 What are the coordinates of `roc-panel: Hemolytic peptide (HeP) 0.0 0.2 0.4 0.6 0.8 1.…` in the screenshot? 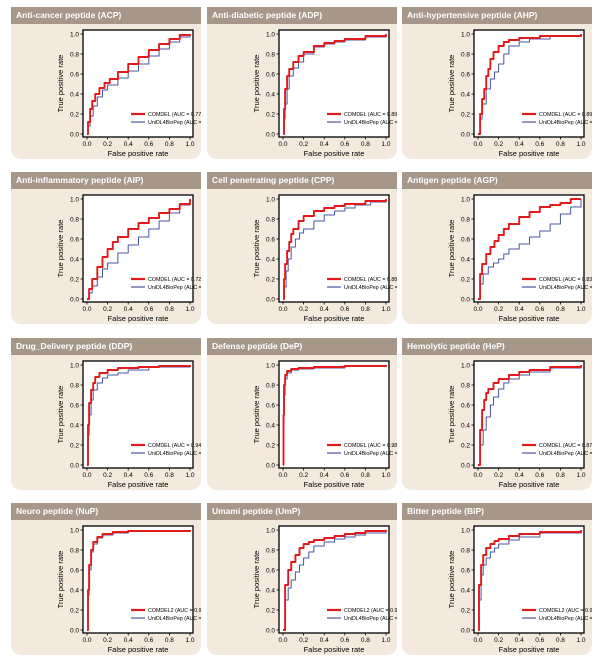 It's located at (497, 414).